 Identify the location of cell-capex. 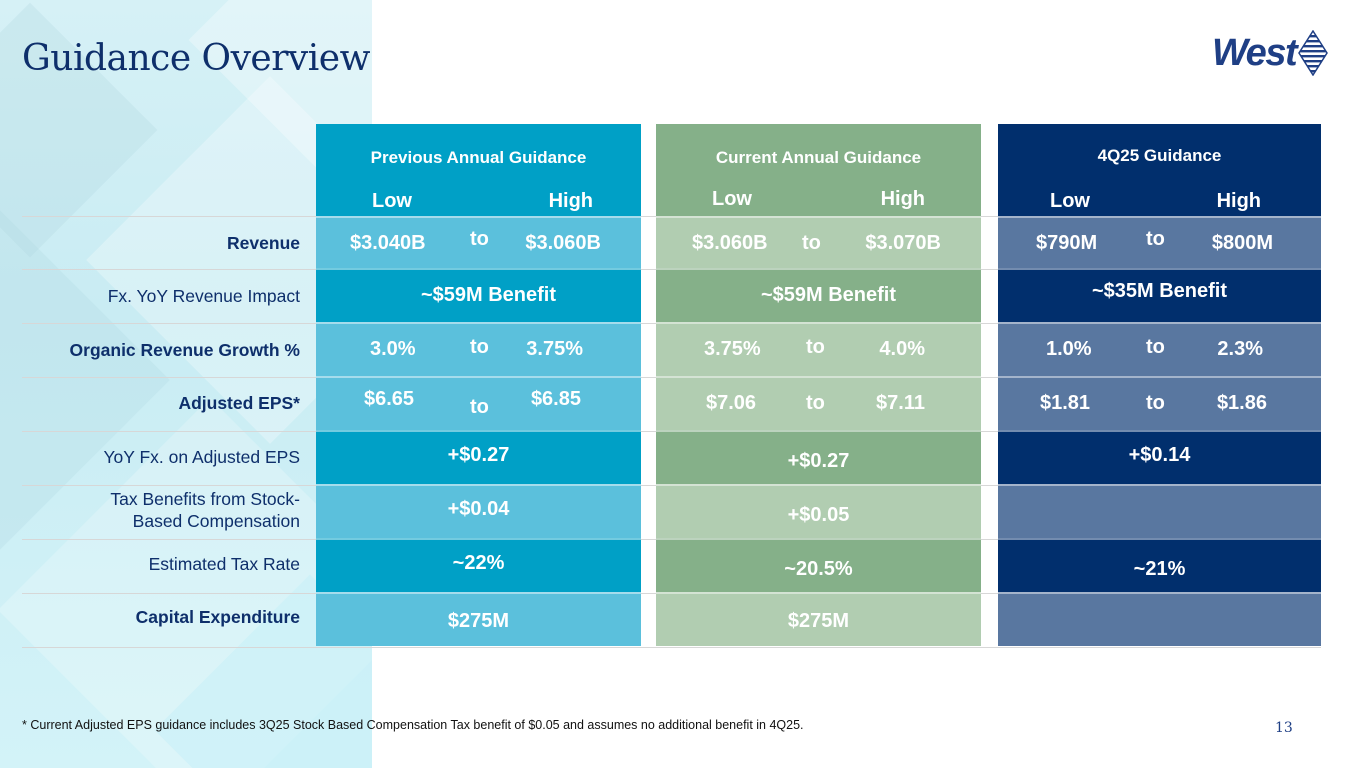
(1159, 619).